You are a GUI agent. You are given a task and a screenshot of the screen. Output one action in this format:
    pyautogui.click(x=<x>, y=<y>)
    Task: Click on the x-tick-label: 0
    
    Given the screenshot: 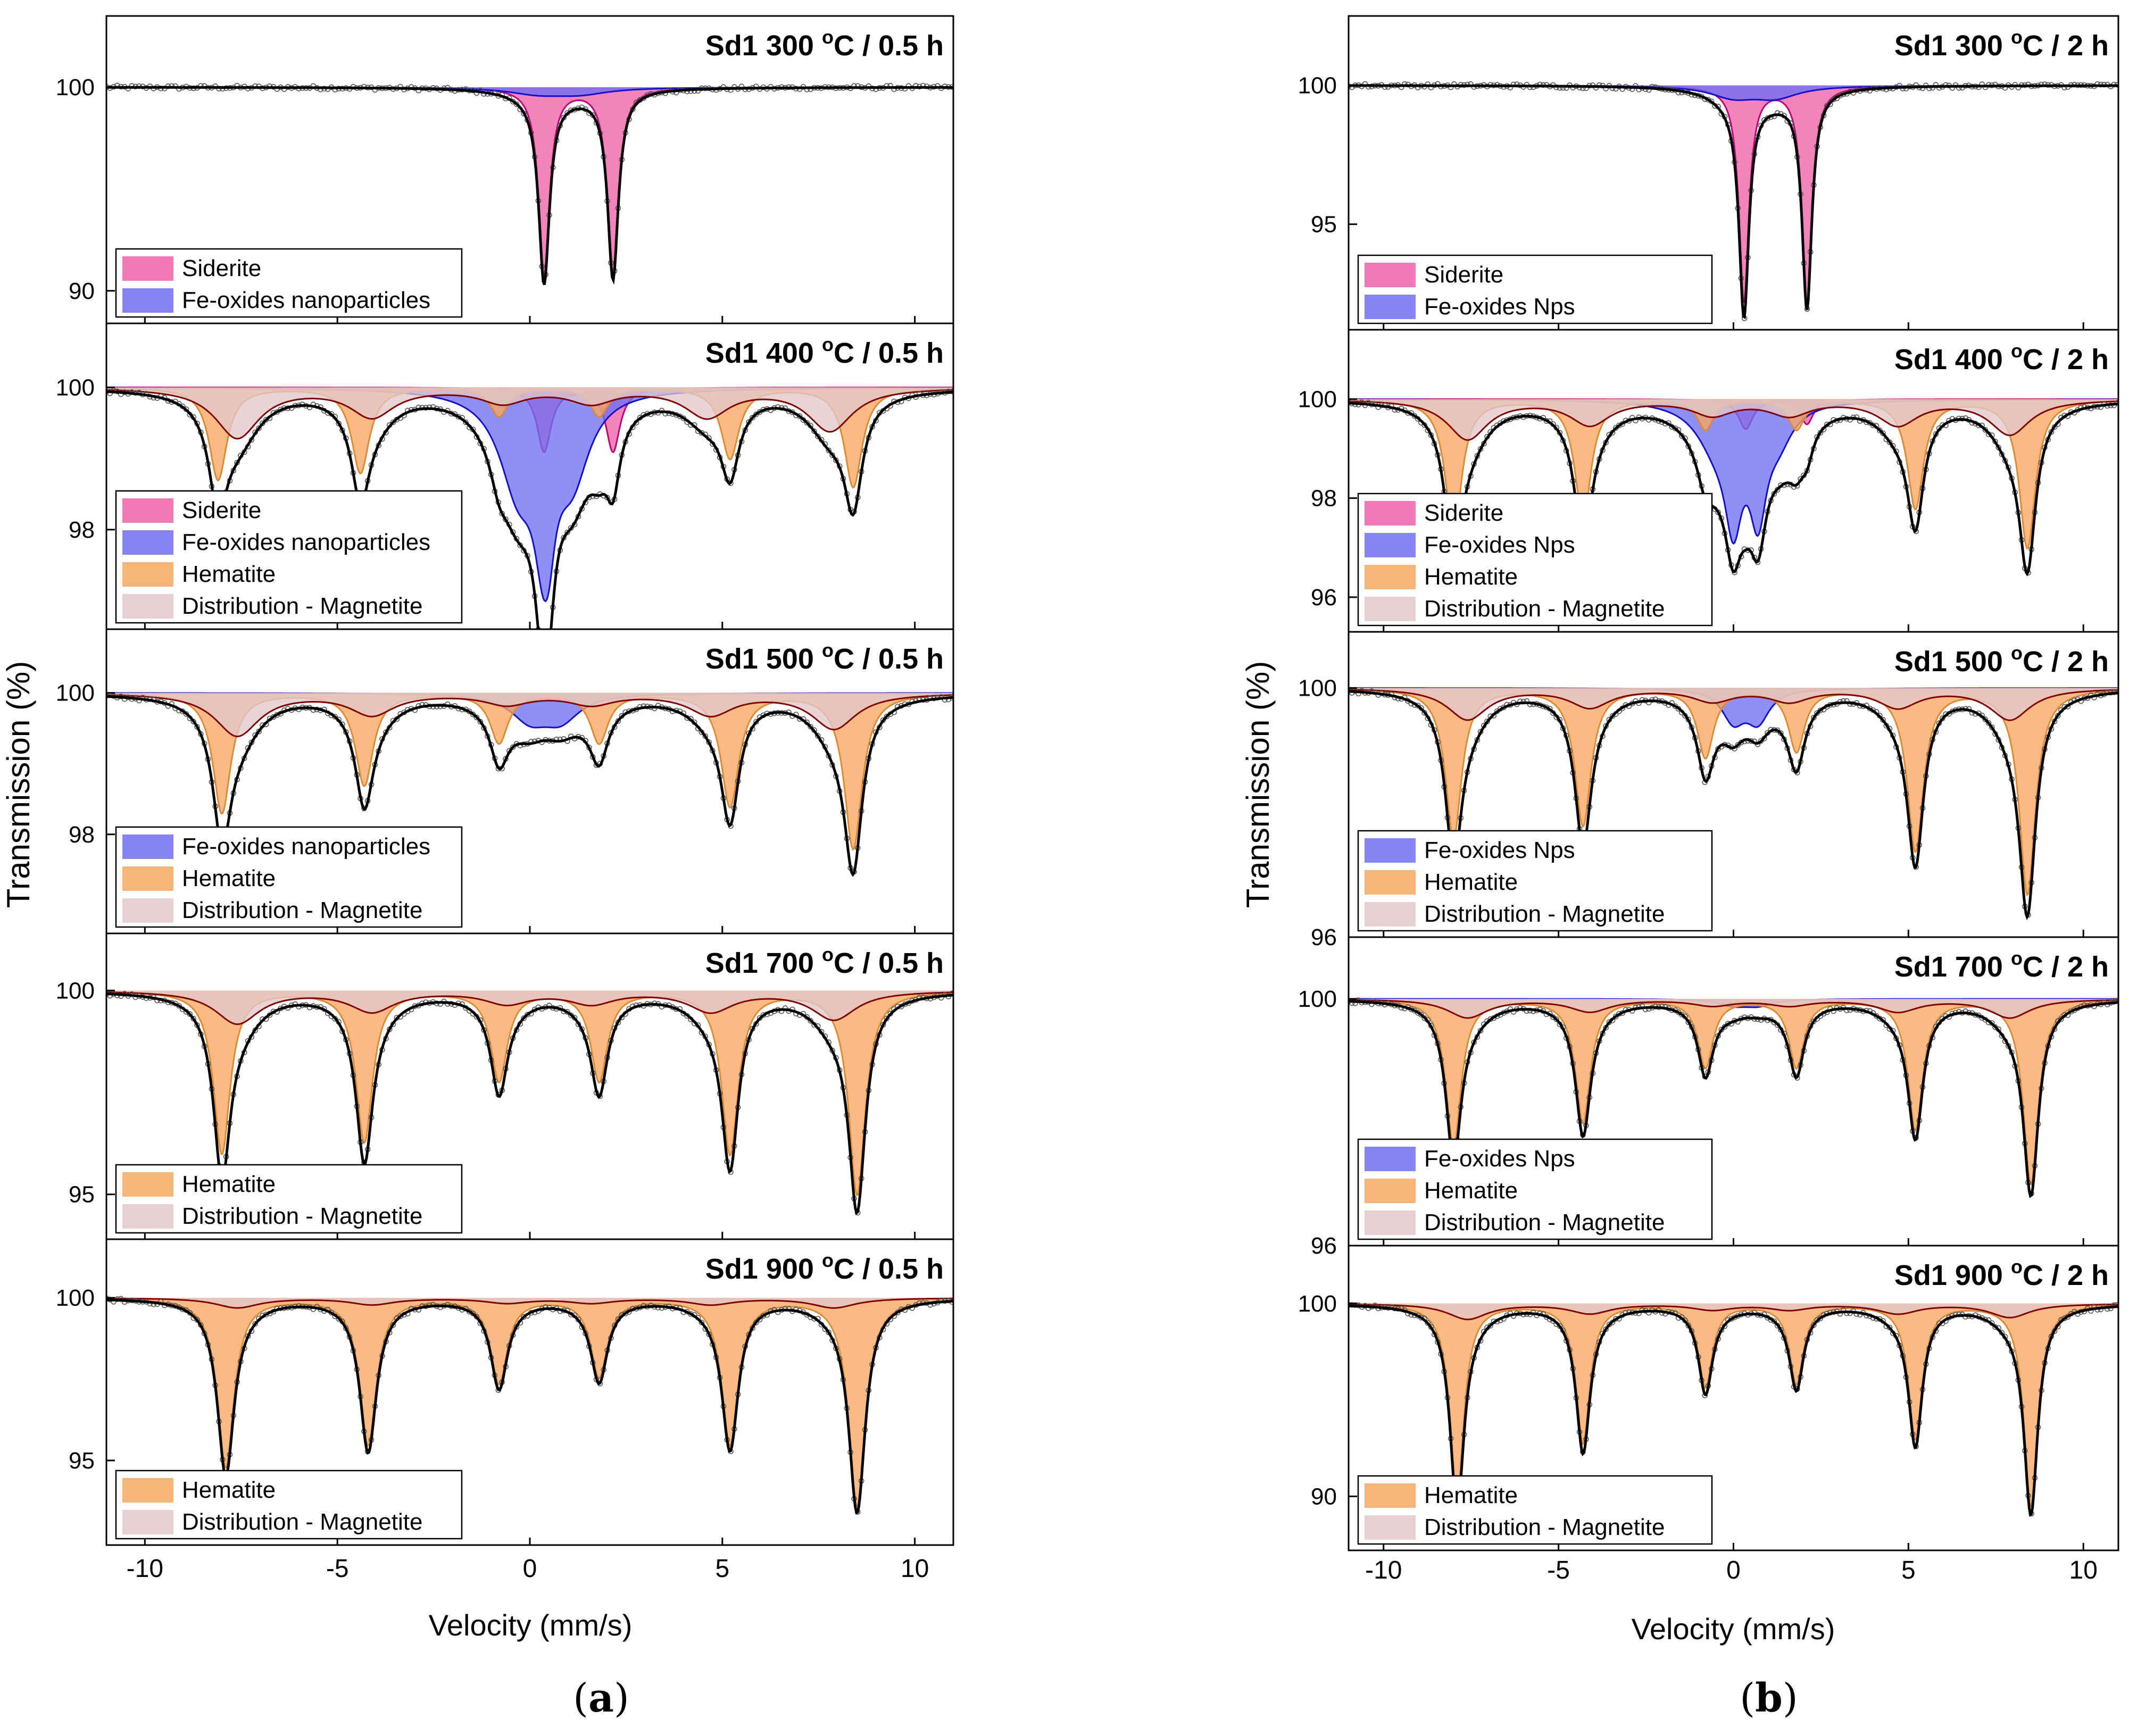 What is the action you would take?
    pyautogui.click(x=1733, y=1570)
    